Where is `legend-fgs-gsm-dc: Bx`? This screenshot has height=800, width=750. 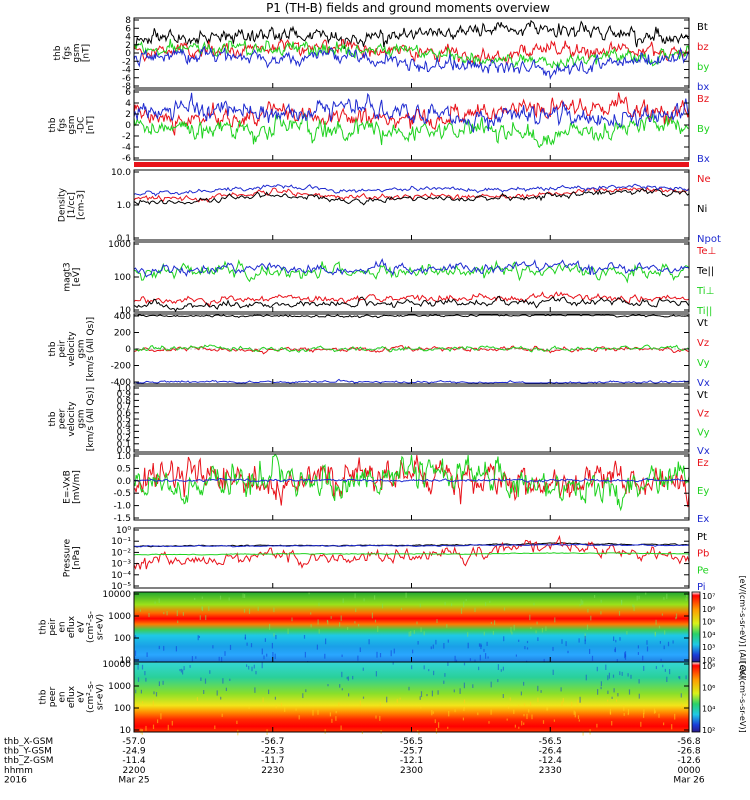
legend-fgs-gsm-dc: Bx is located at coordinates (703, 159).